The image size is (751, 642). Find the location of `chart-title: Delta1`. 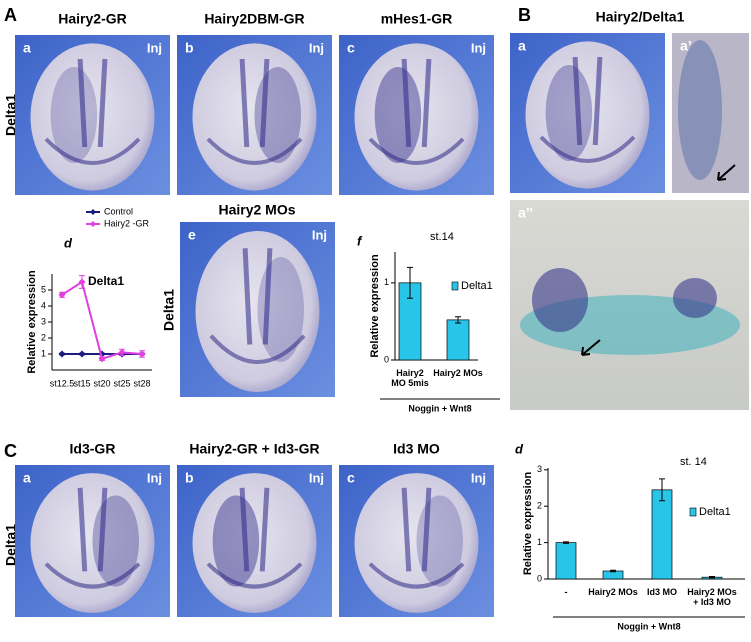

chart-title: Delta1 is located at coordinates (106, 281).